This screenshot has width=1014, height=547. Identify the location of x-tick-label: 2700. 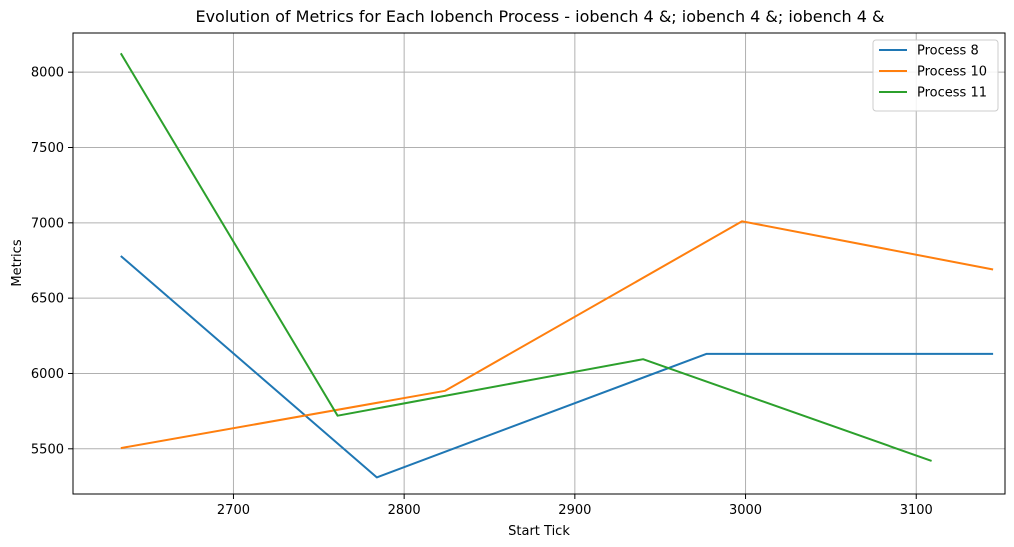
(233, 510).